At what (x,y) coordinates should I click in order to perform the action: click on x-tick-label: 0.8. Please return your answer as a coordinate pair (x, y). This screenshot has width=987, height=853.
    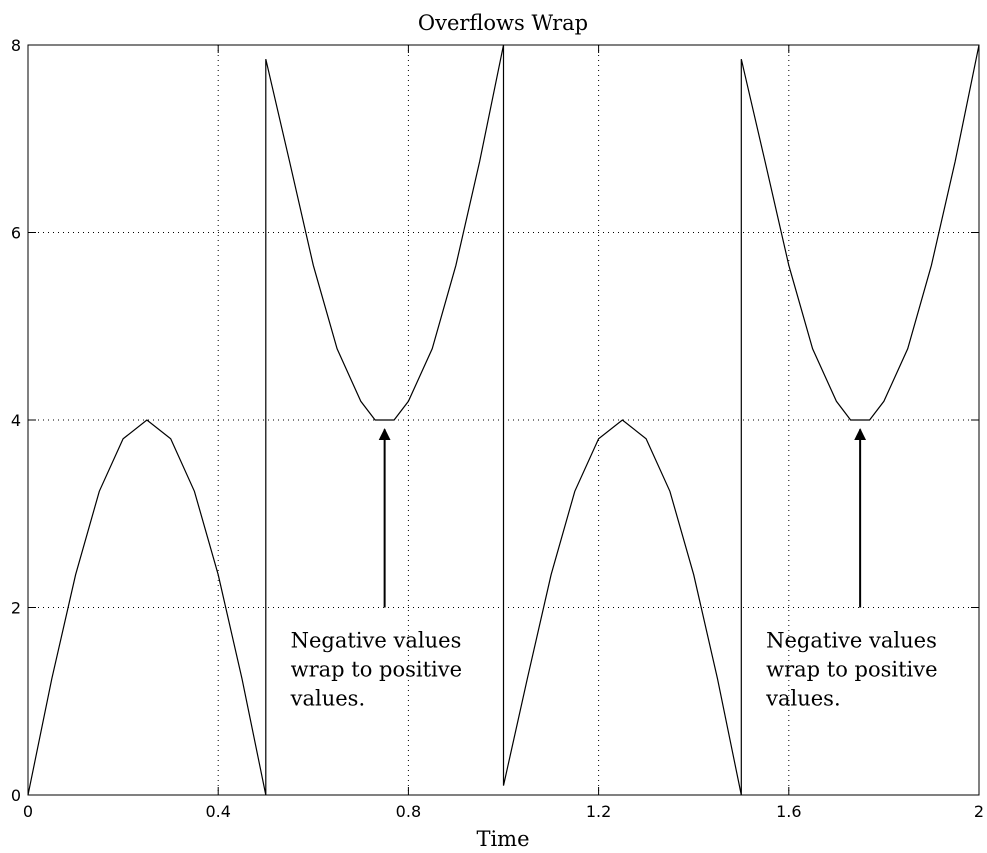
    Looking at the image, I should click on (408, 811).